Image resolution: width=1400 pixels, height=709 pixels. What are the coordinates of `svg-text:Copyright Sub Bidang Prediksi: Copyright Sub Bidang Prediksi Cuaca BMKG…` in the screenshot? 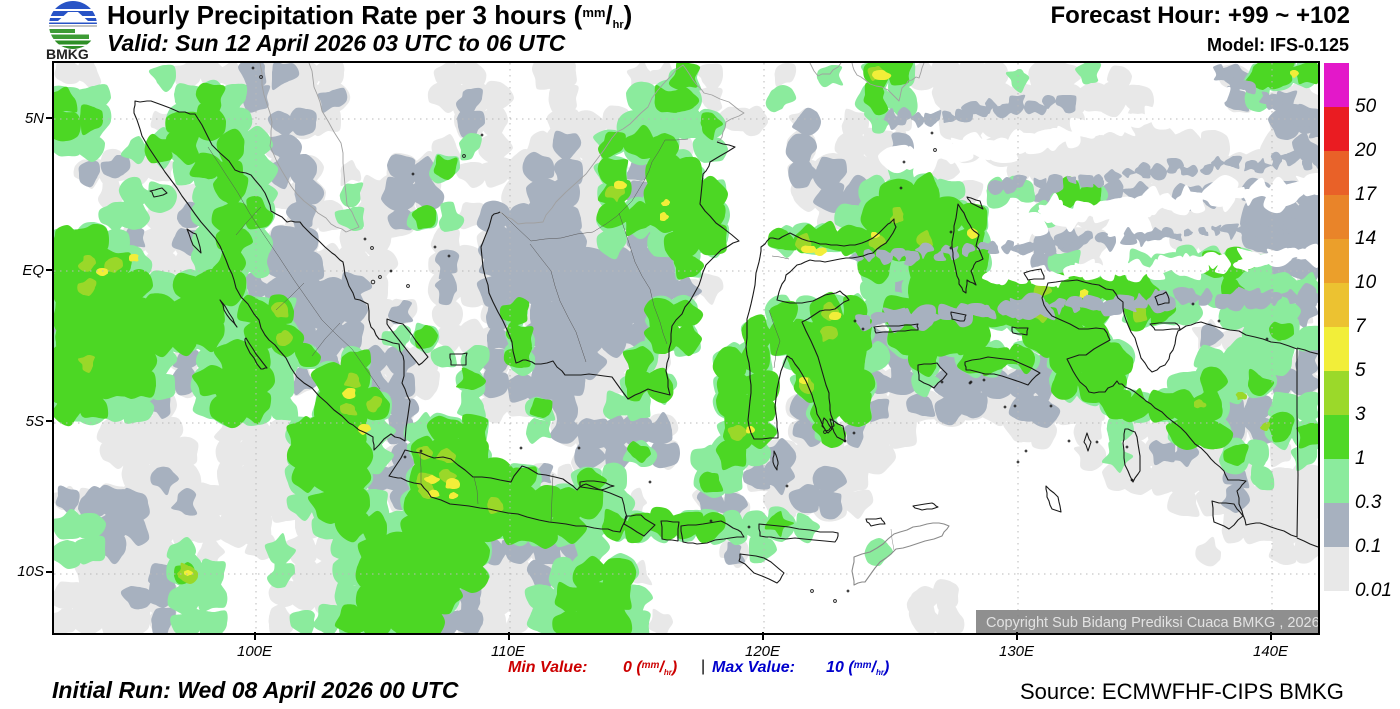 It's located at (1152, 623).